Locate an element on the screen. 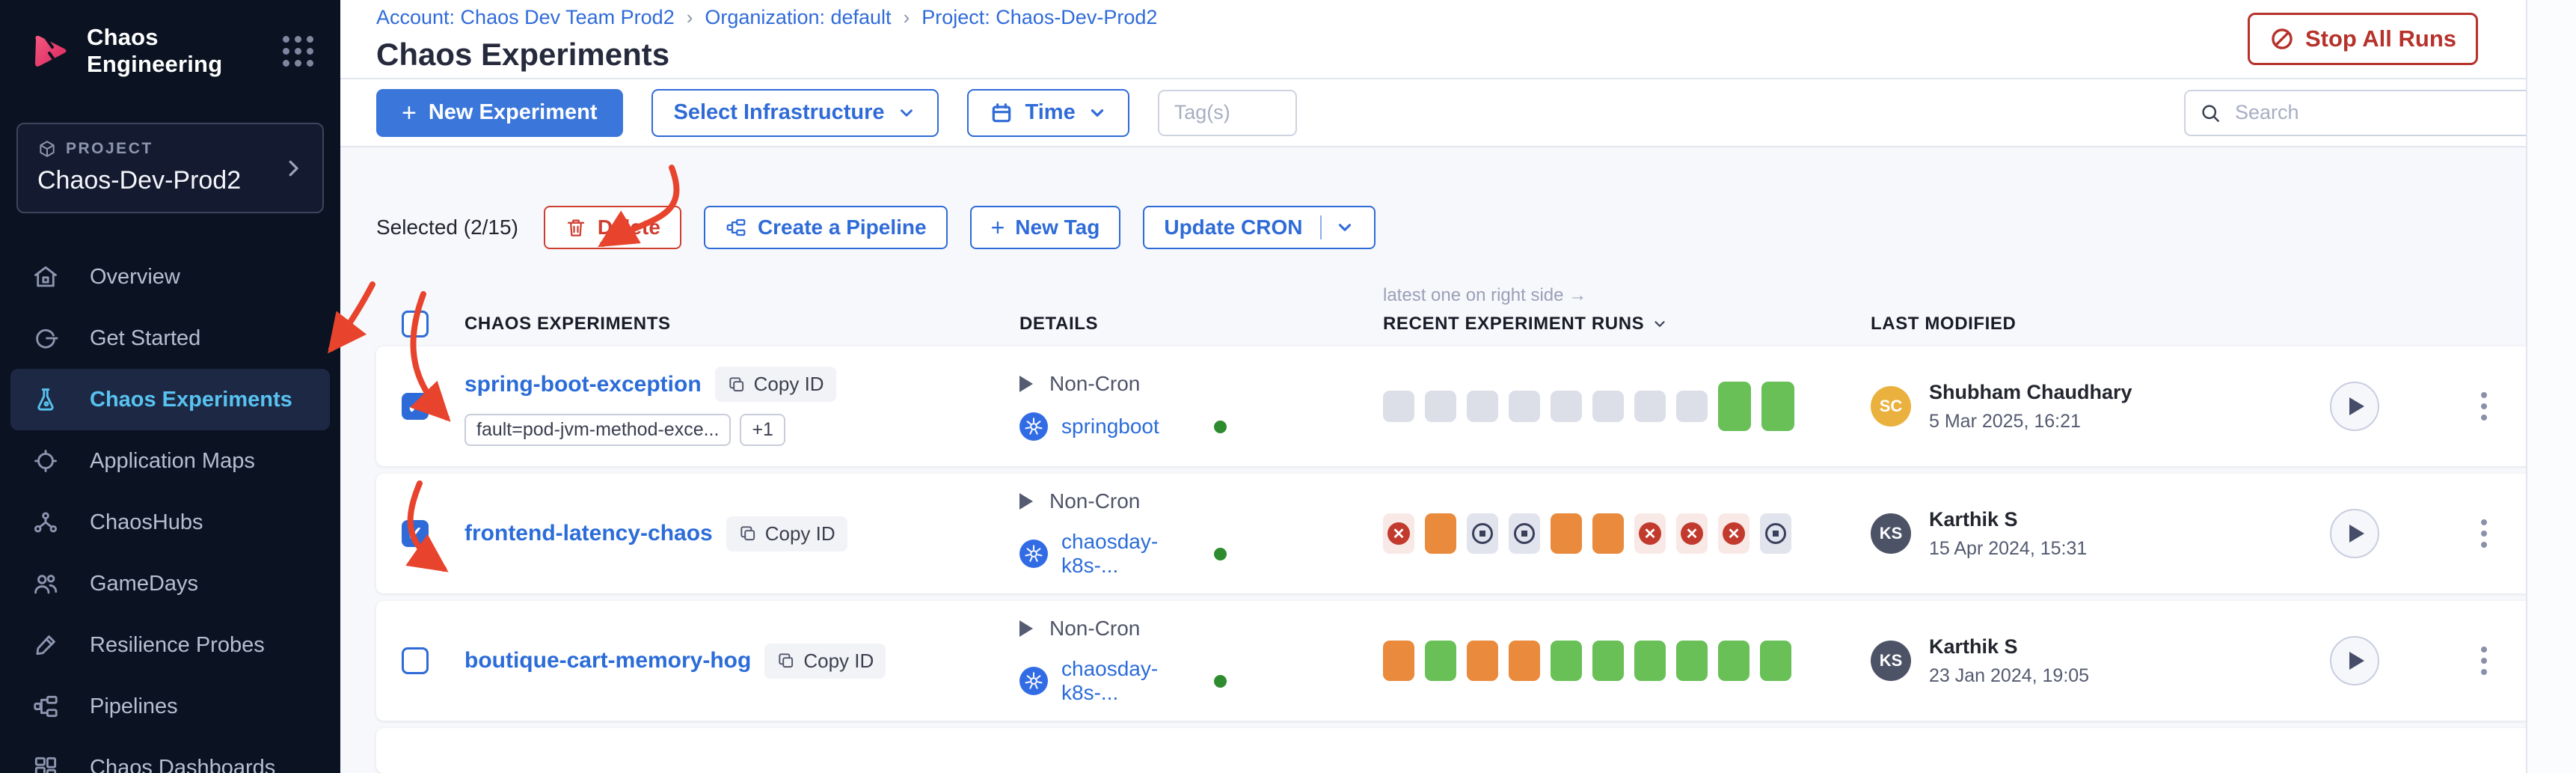  create-pipeline-button: Create a Pipeline is located at coordinates (825, 227).